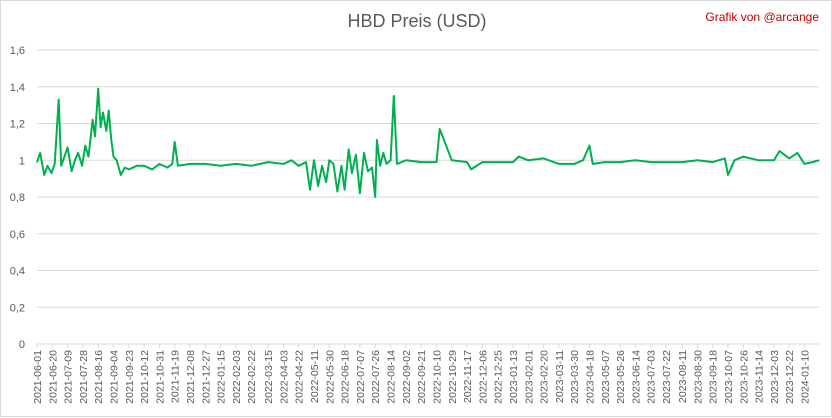 The width and height of the screenshot is (832, 418). Describe the element at coordinates (38, 377) in the screenshot. I see `x-tick-label: 2021-06-01` at that location.